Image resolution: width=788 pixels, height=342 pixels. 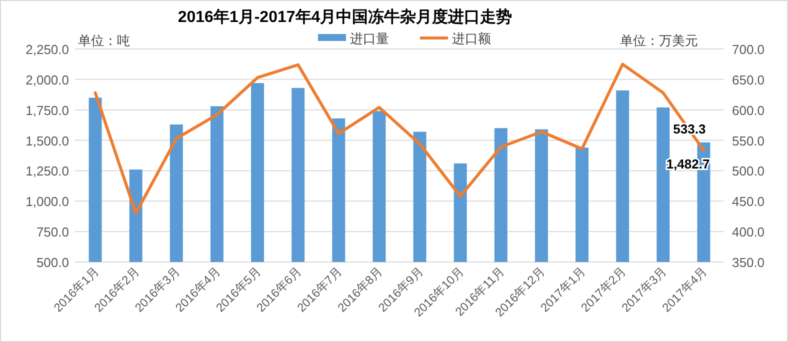 What do you see at coordinates (47, 140) in the screenshot?
I see `y-tick-label: 1,500.0` at bounding box center [47, 140].